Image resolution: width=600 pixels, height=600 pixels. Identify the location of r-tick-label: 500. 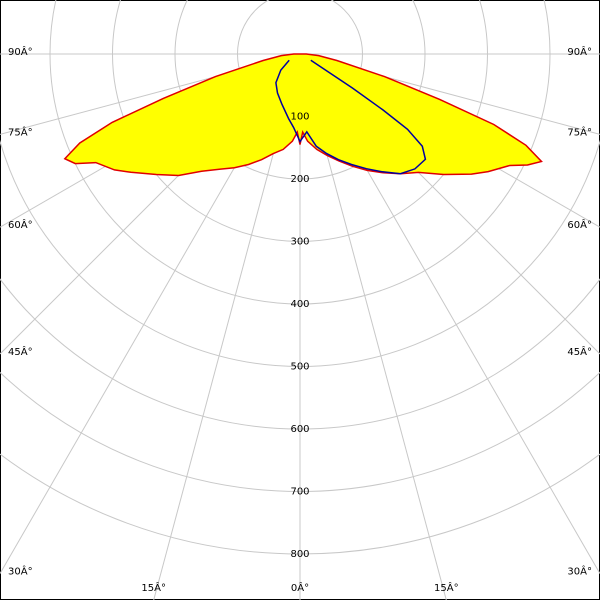
(299, 367).